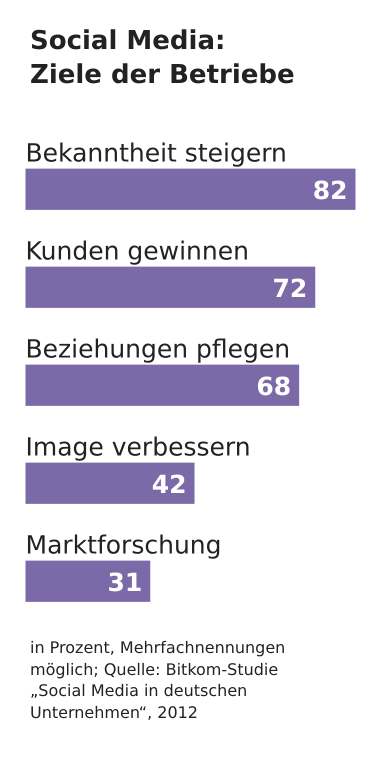  Describe the element at coordinates (169, 484) in the screenshot. I see `data-label: 42` at that location.